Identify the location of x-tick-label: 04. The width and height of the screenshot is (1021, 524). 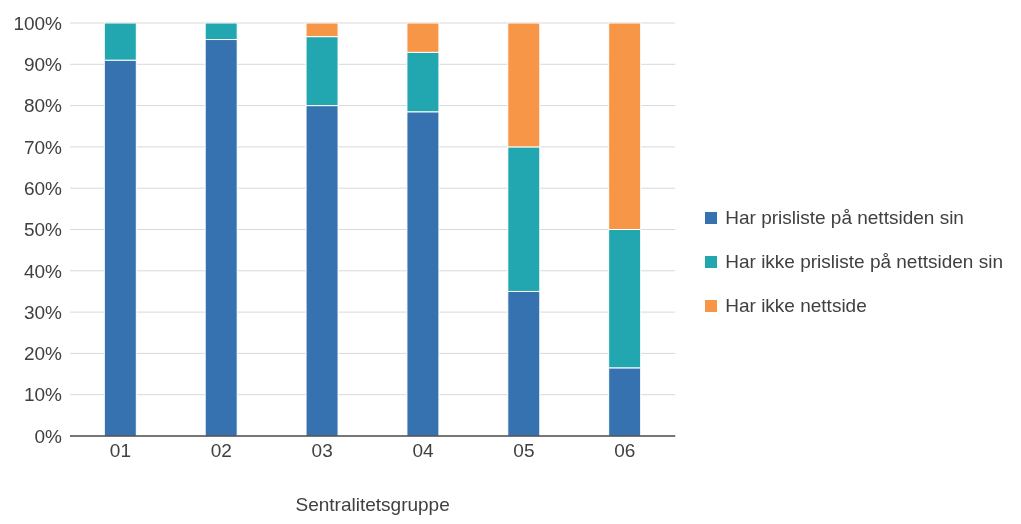
(423, 451).